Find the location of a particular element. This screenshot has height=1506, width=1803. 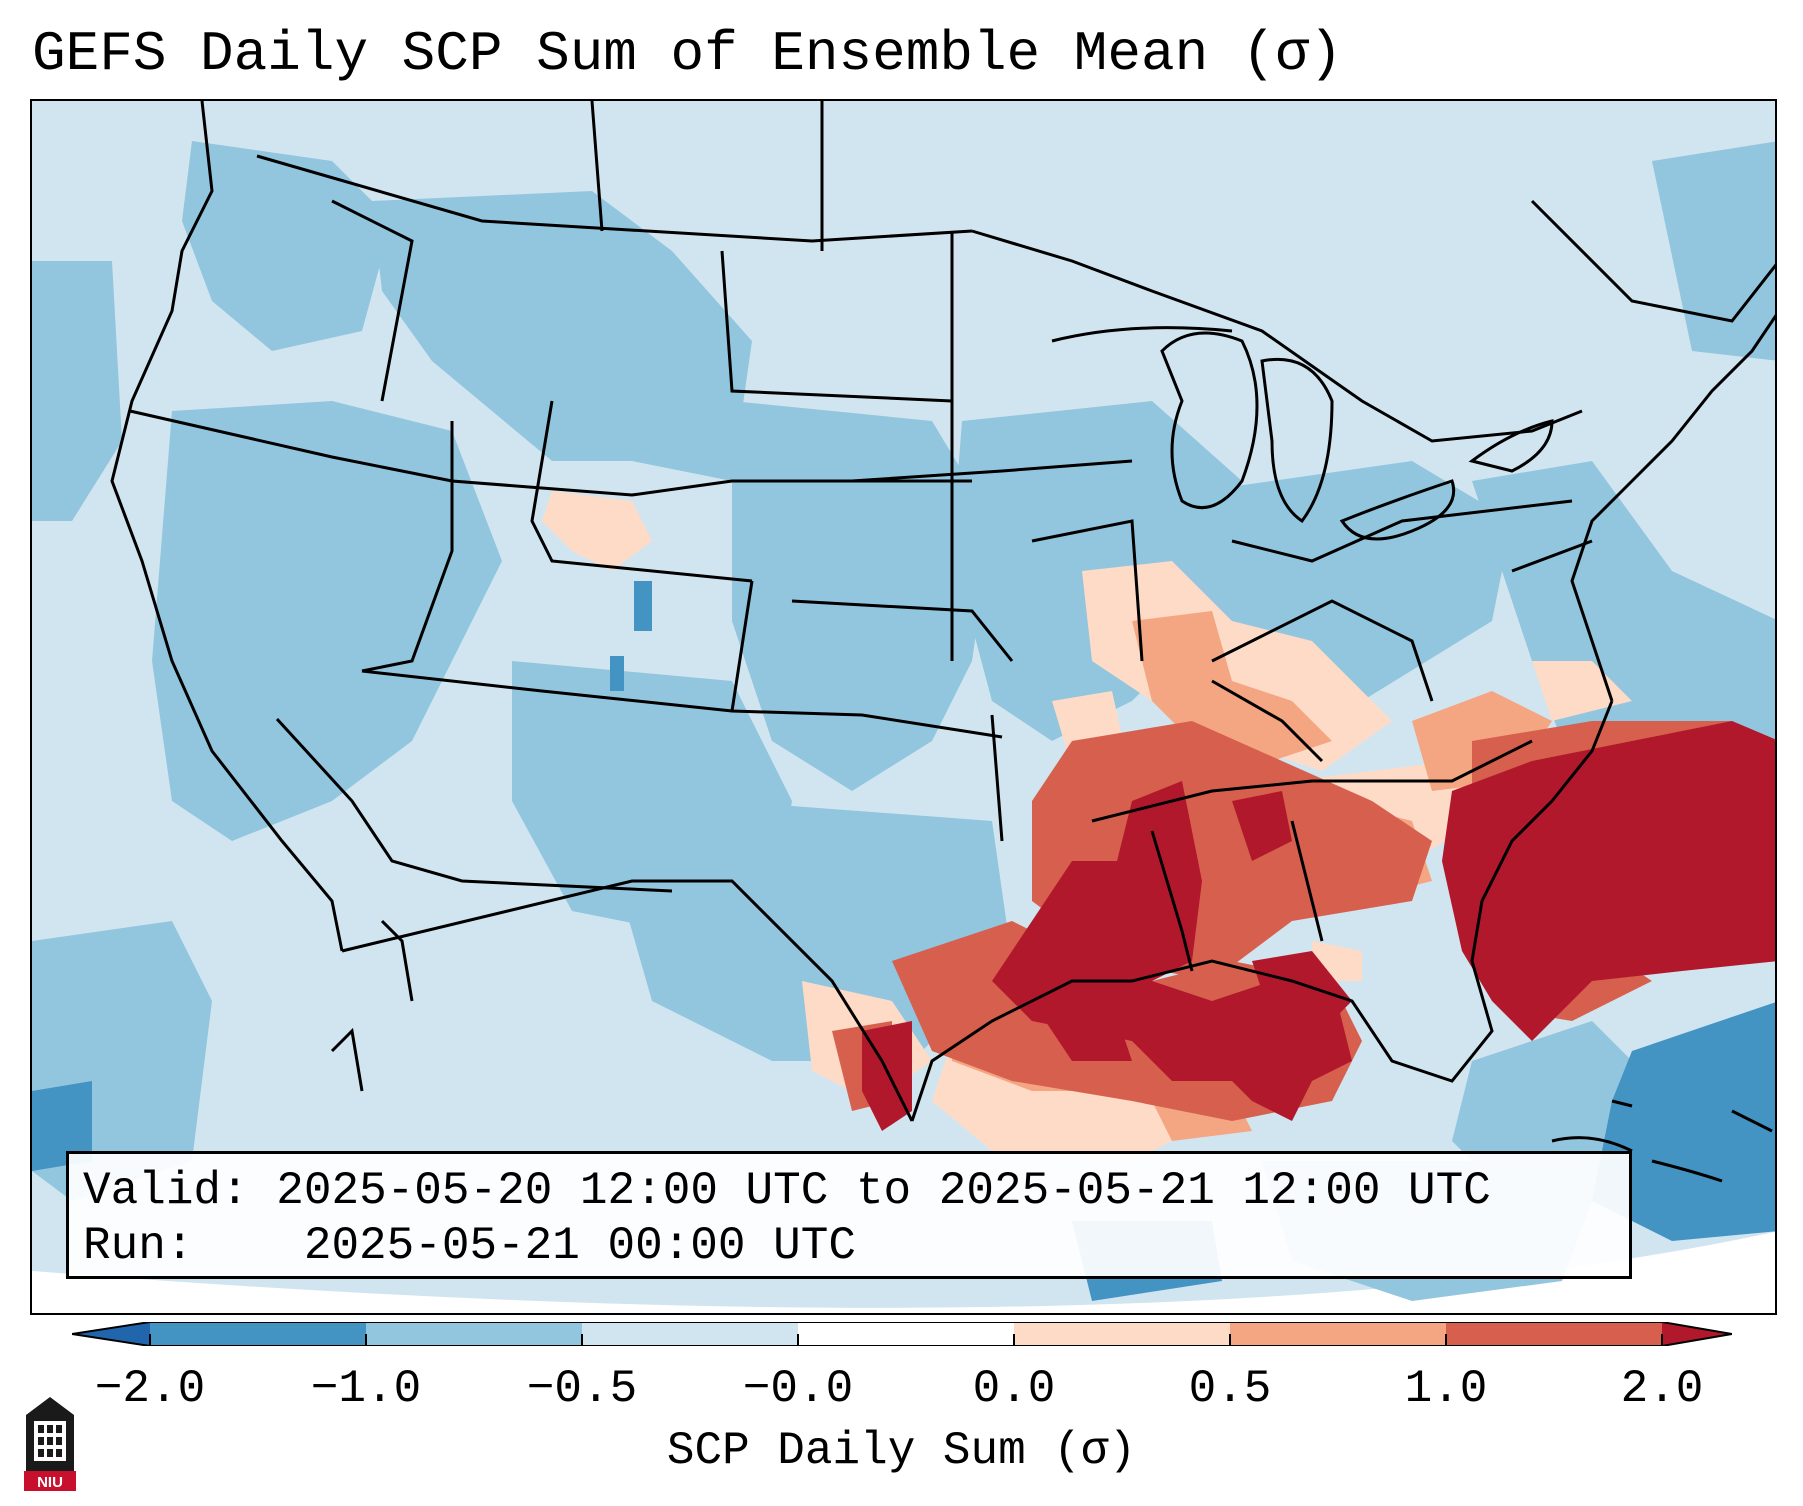

run-label: Run: is located at coordinates (138, 1246).